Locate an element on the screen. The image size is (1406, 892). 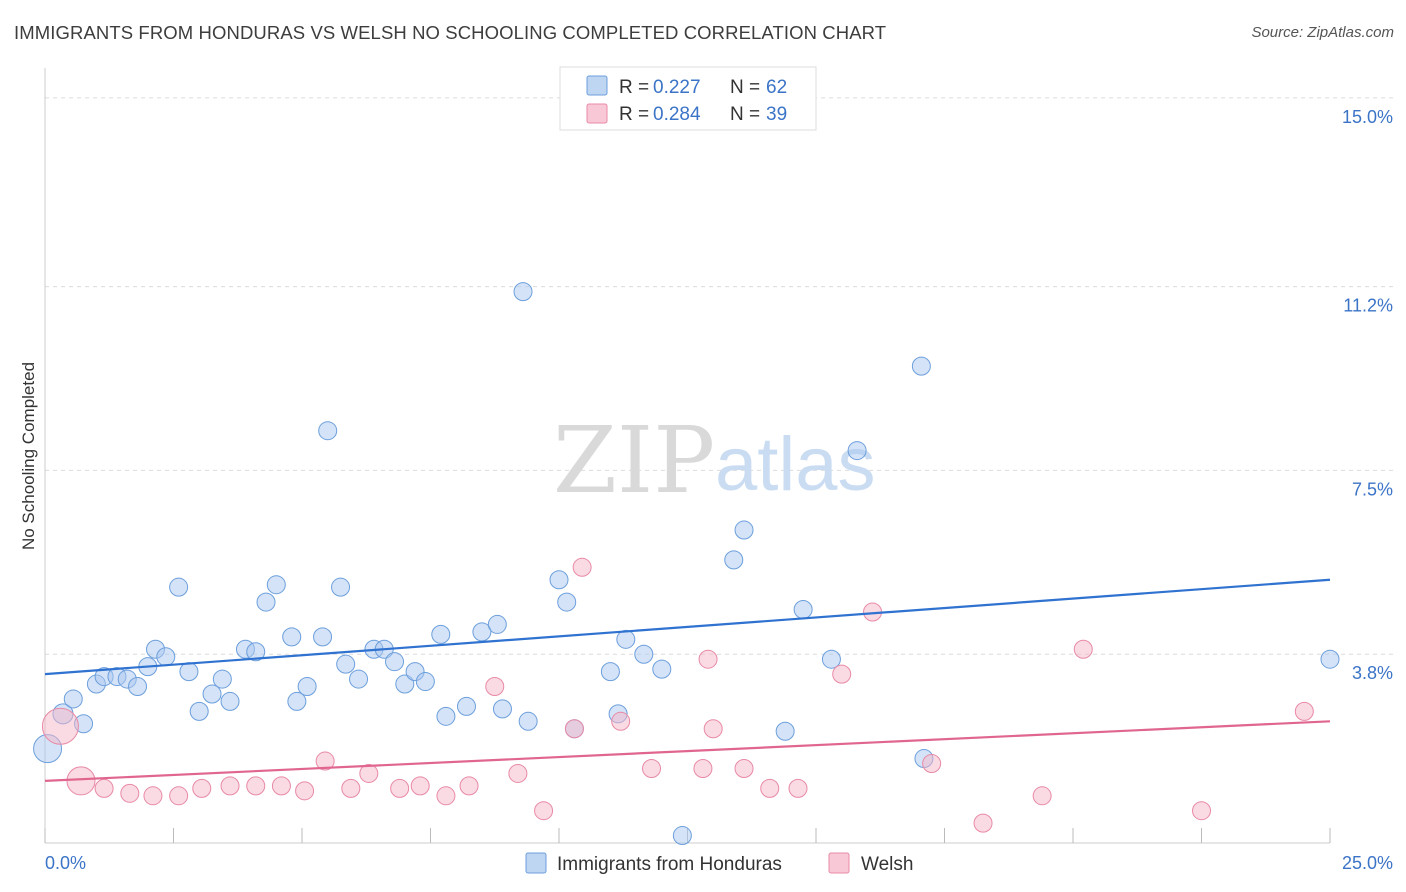
legend-swatch-welsh is located at coordinates (597, 113).